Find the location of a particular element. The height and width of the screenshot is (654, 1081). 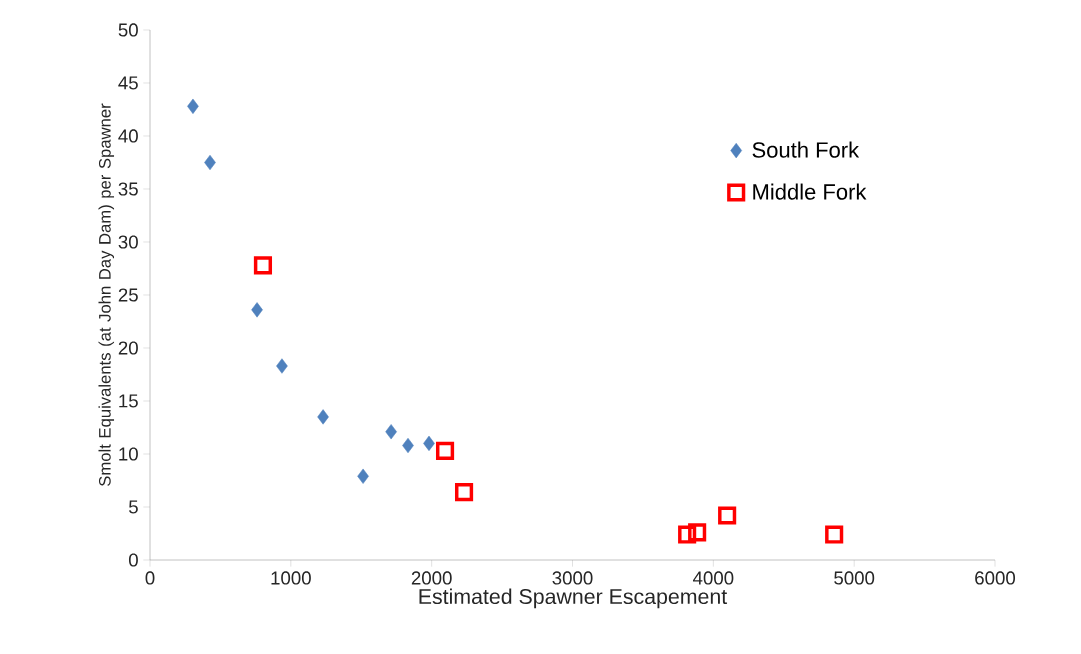

x-tick-label: 0 is located at coordinates (150, 578).